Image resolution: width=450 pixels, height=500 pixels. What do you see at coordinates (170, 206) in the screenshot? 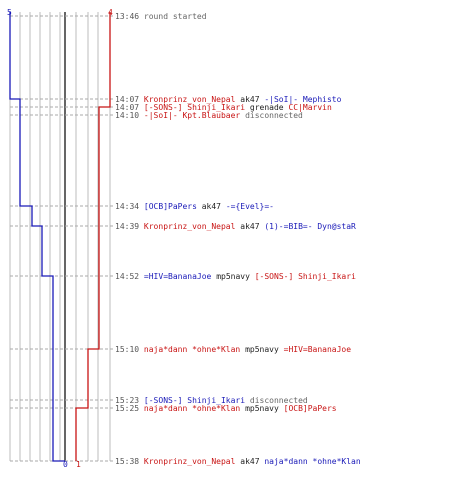
I see `event-actor: [OCB]PaPers` at bounding box center [170, 206].